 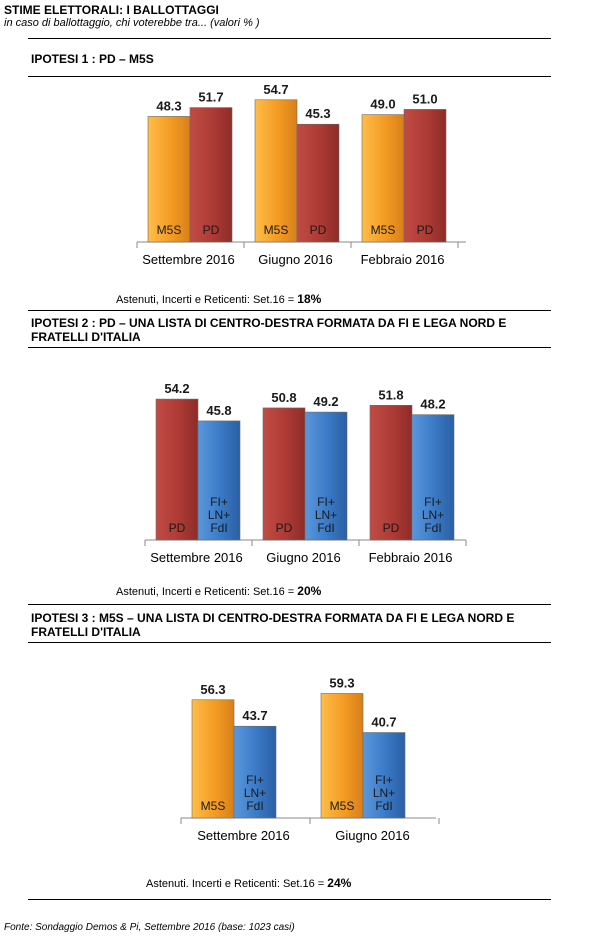 I want to click on data-label: 51.8, so click(x=390, y=394).